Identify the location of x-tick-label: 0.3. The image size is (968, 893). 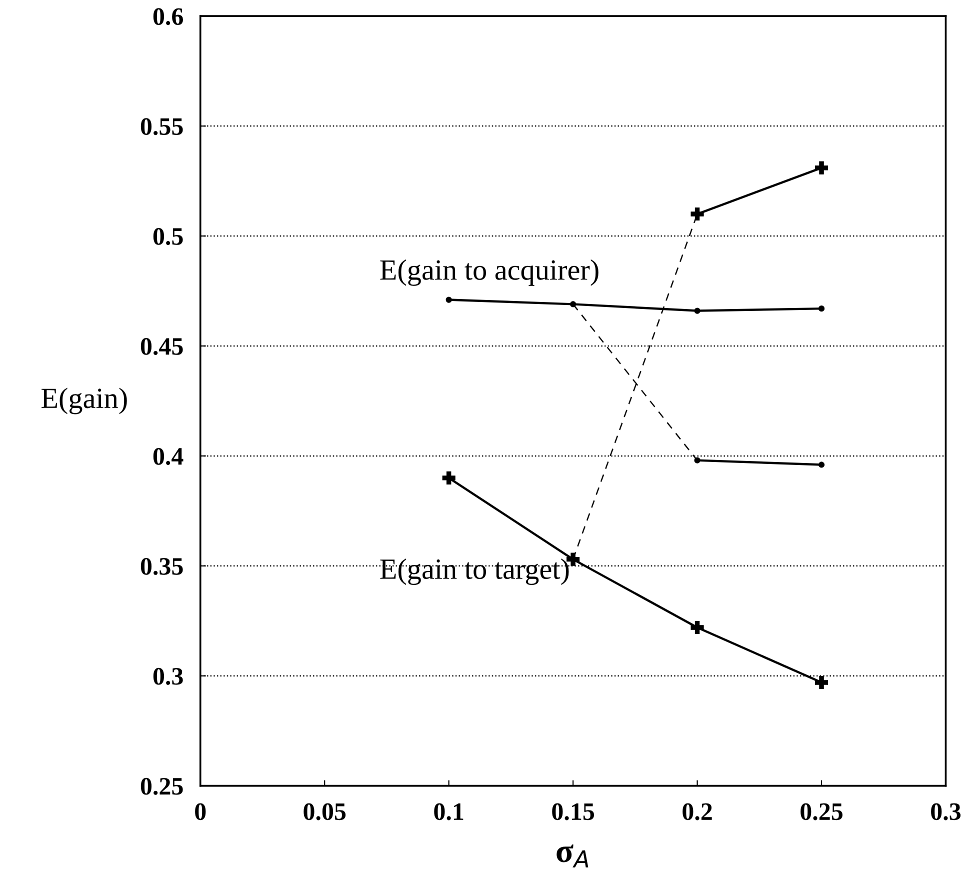
(946, 811).